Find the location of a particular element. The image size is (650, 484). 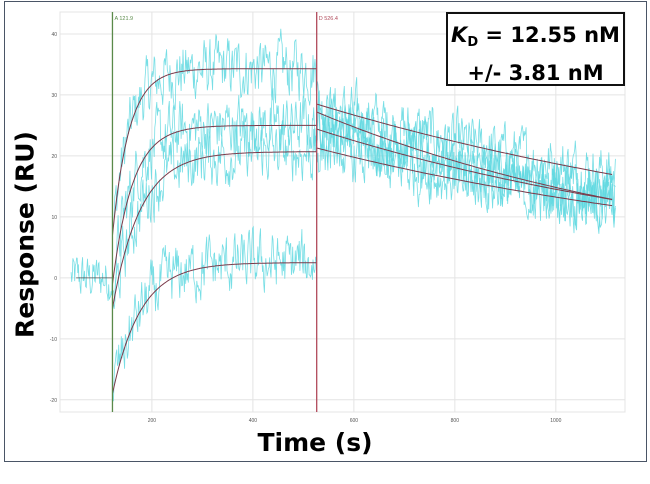

x-tick-label: 200 is located at coordinates (152, 421).